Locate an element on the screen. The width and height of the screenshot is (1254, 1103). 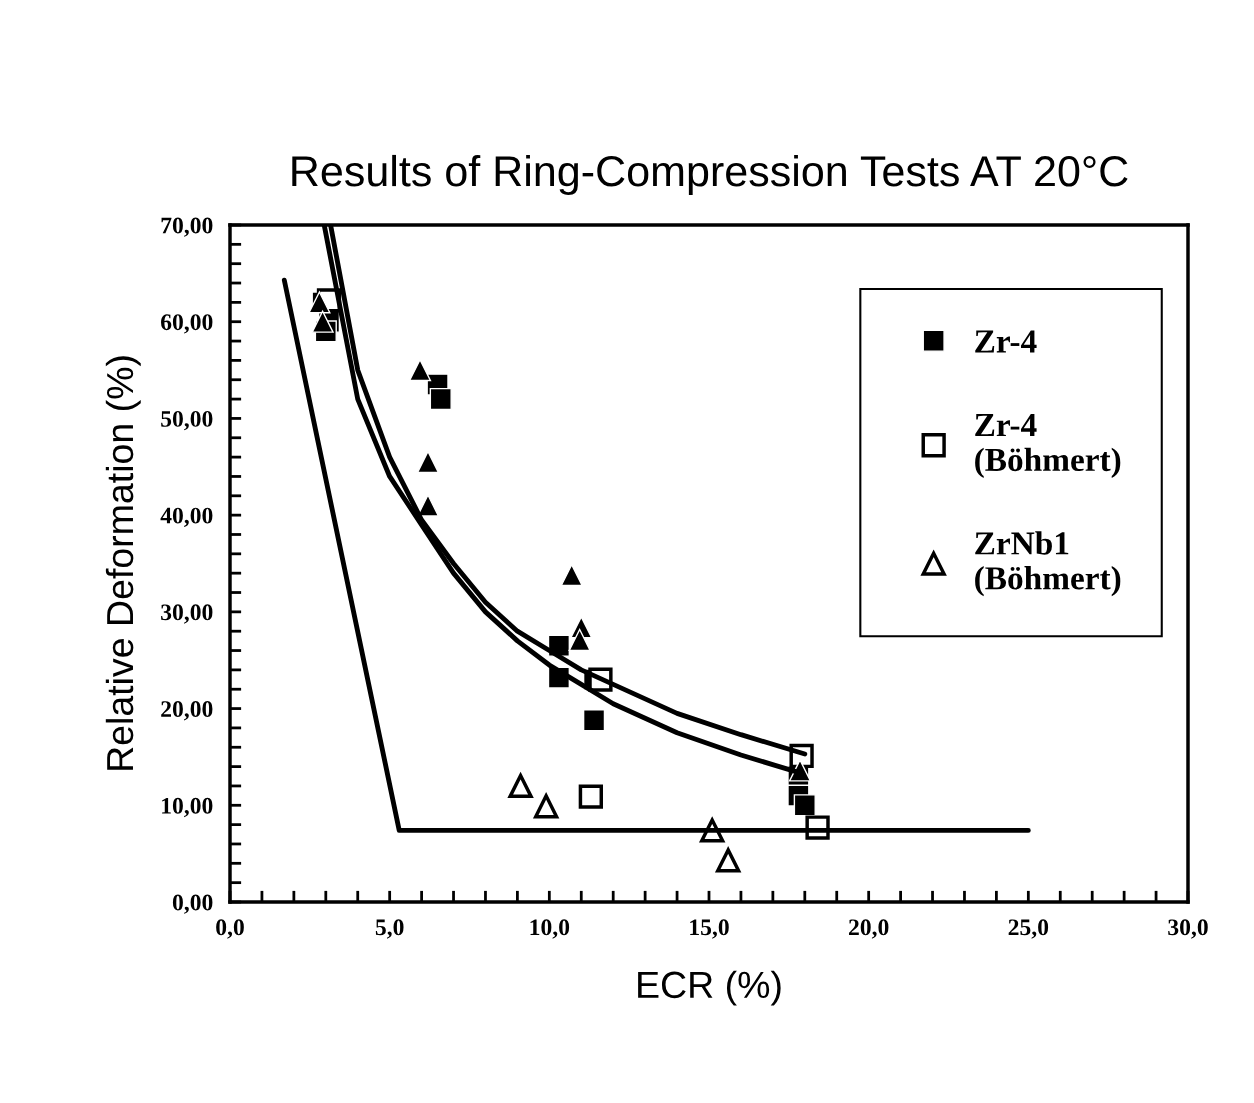
y-tick-label: 30,00 is located at coordinates (187, 614).